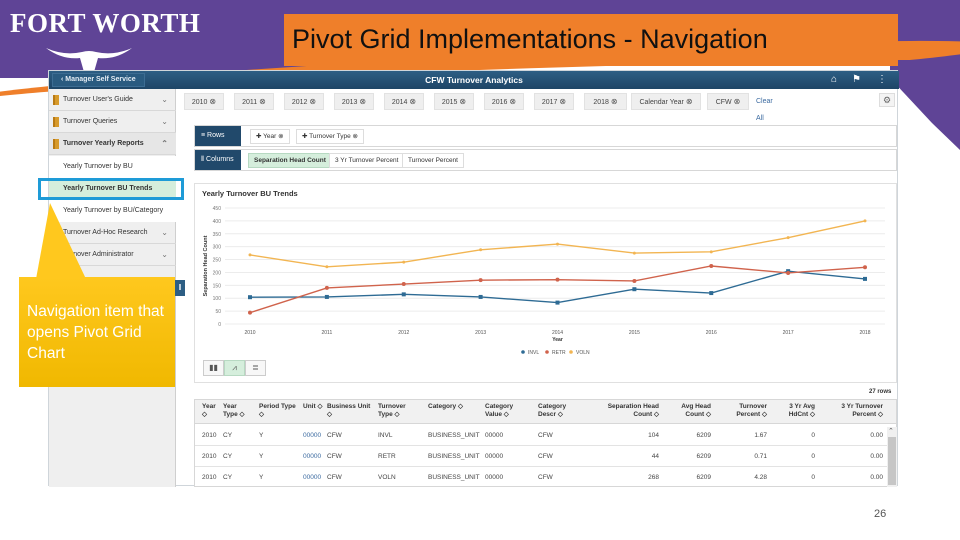 This screenshot has width=960, height=540. I want to click on legend-label: VOLN, so click(583, 353).